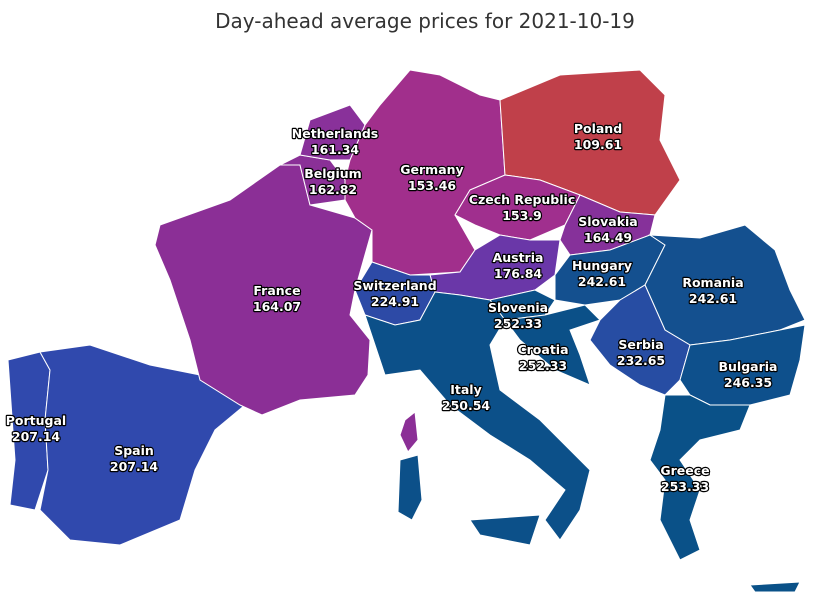 The width and height of the screenshot is (818, 612). What do you see at coordinates (332, 173) in the screenshot?
I see `region-name: Belgium` at bounding box center [332, 173].